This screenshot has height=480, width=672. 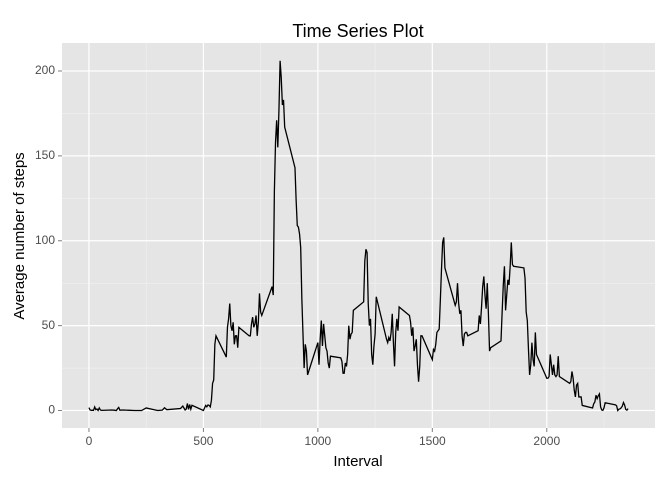 I want to click on x-tick-label: 500, so click(x=203, y=441).